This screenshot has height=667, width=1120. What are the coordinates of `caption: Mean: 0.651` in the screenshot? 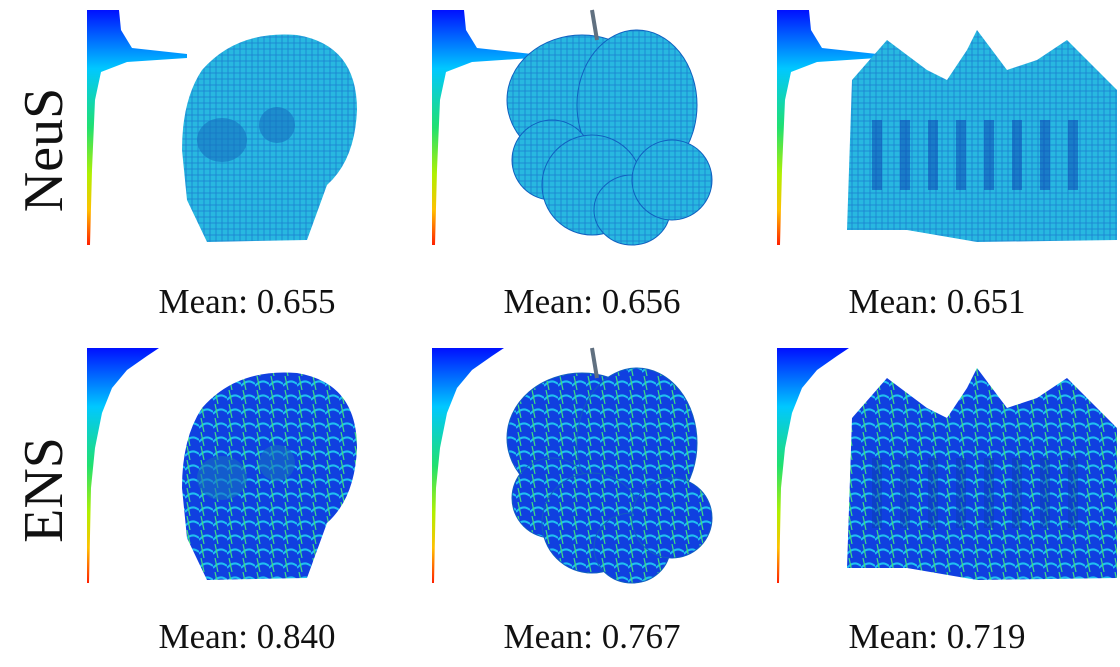 It's located at (937, 301).